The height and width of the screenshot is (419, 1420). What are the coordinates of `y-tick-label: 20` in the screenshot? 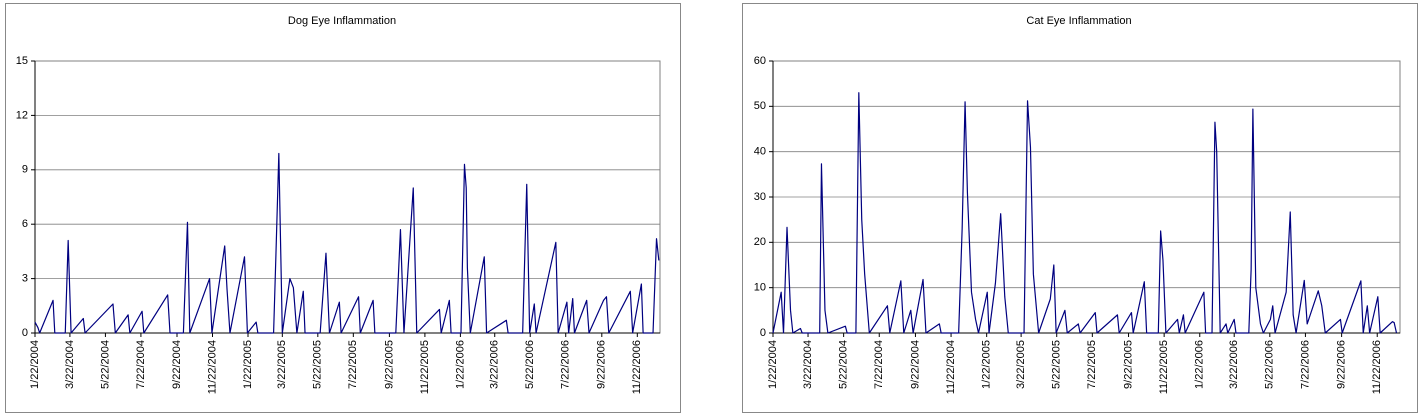 It's located at (760, 242).